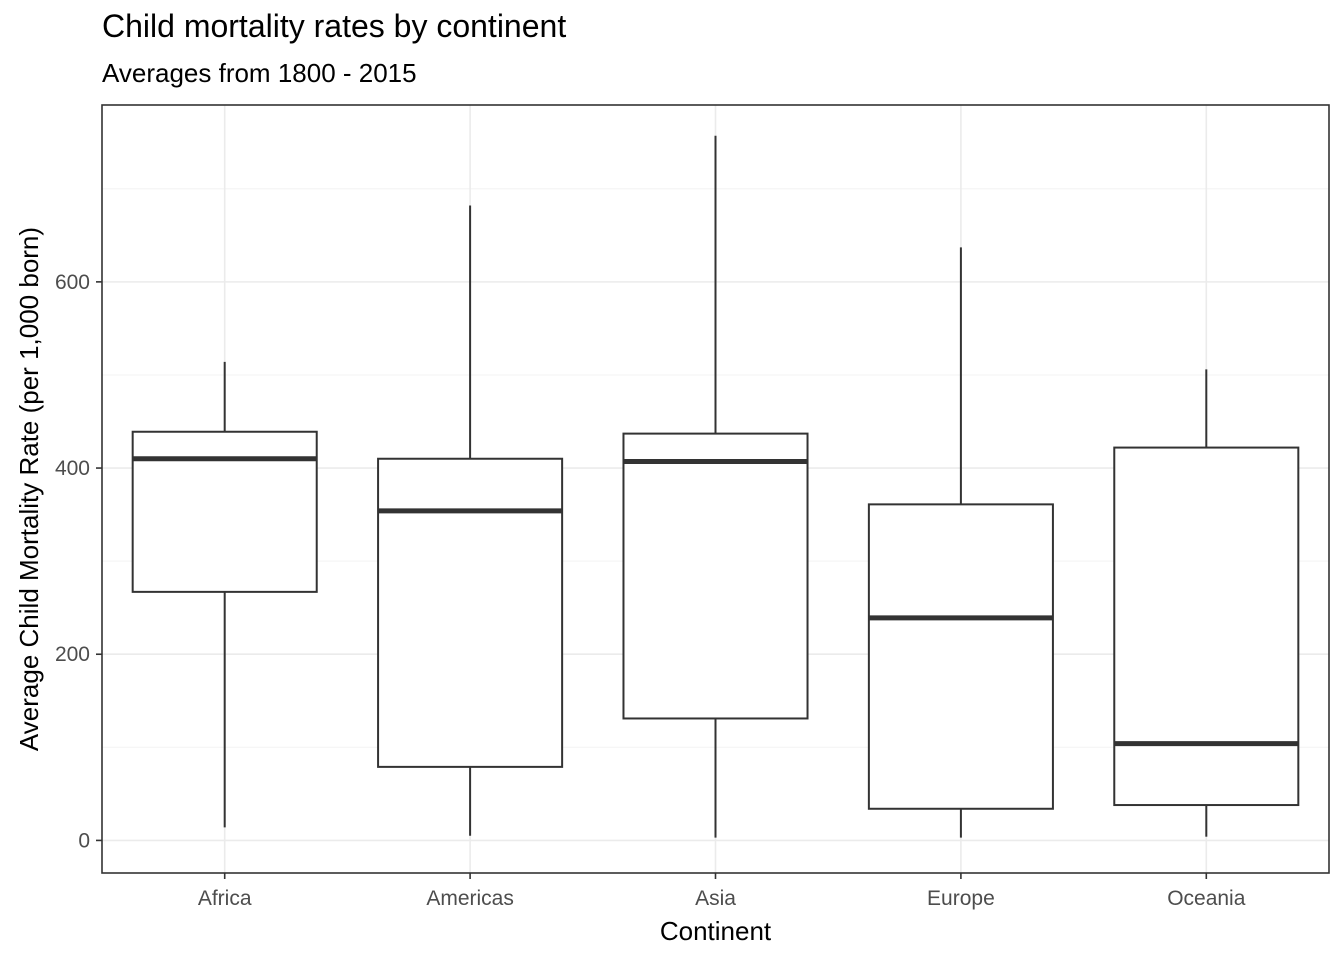 The height and width of the screenshot is (960, 1344). What do you see at coordinates (224, 594) in the screenshot?
I see `box-africa` at bounding box center [224, 594].